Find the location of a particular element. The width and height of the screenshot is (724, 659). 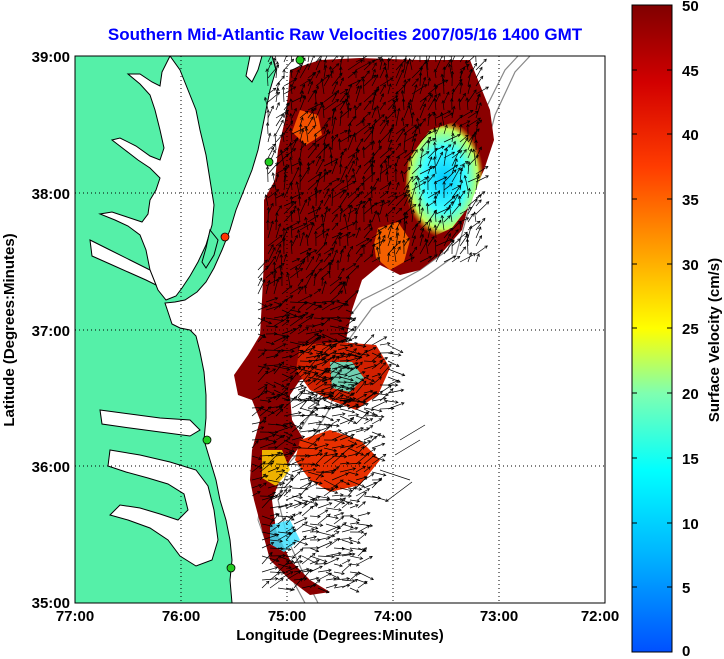

colorbar-tick-label: 25 is located at coordinates (690, 329).